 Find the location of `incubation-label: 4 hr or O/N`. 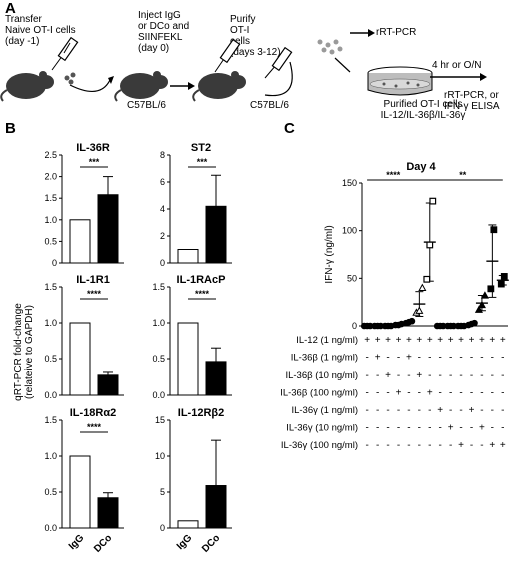

incubation-label: 4 hr or O/N is located at coordinates (457, 65).